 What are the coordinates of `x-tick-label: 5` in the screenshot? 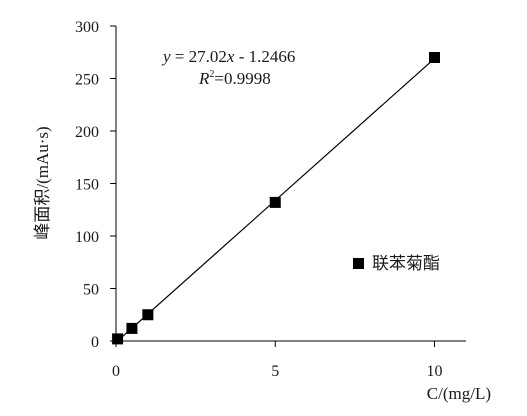 It's located at (275, 371).